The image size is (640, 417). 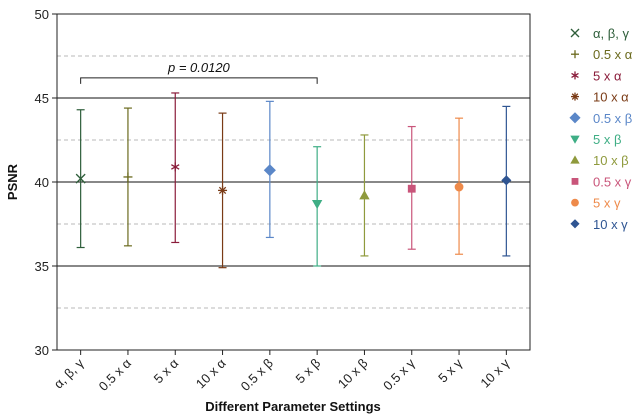 What do you see at coordinates (42, 98) in the screenshot?
I see `y-tick-label: 45` at bounding box center [42, 98].